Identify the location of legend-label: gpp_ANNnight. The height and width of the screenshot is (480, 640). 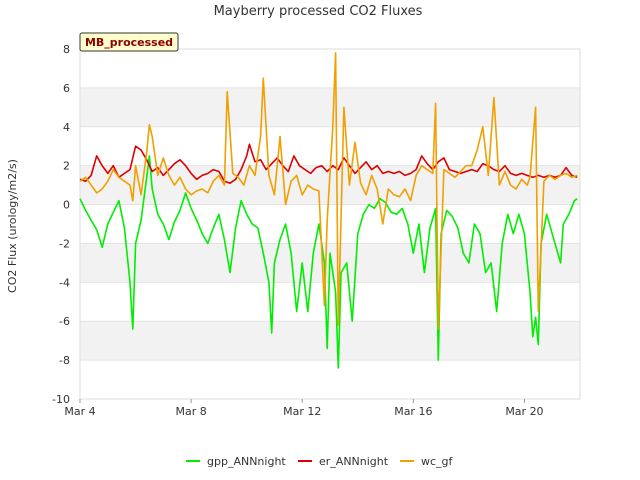
(246, 461).